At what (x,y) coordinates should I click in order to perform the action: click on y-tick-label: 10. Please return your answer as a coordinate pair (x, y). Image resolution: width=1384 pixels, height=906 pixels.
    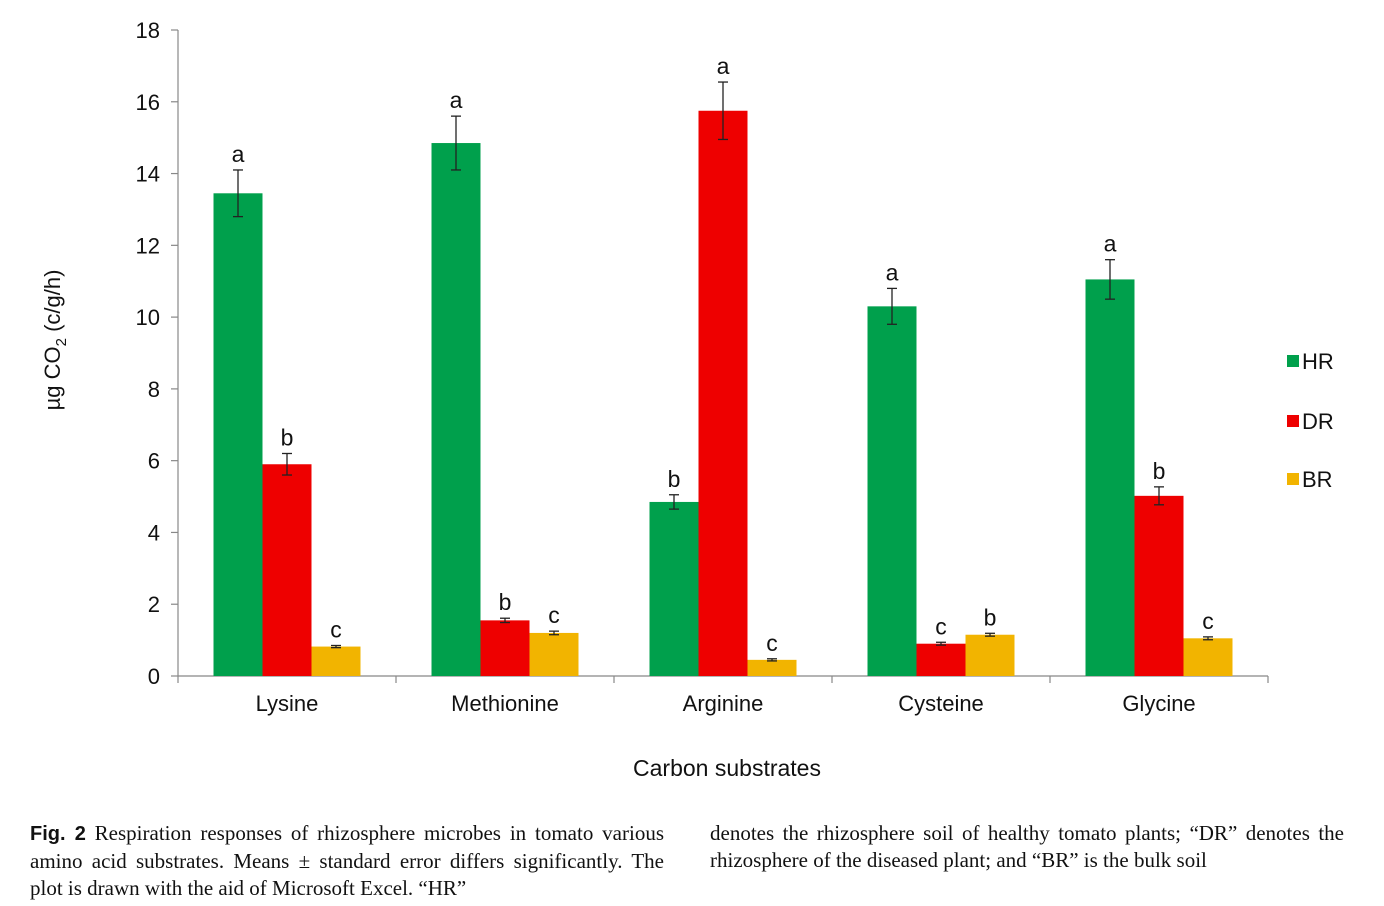
    Looking at the image, I should click on (148, 317).